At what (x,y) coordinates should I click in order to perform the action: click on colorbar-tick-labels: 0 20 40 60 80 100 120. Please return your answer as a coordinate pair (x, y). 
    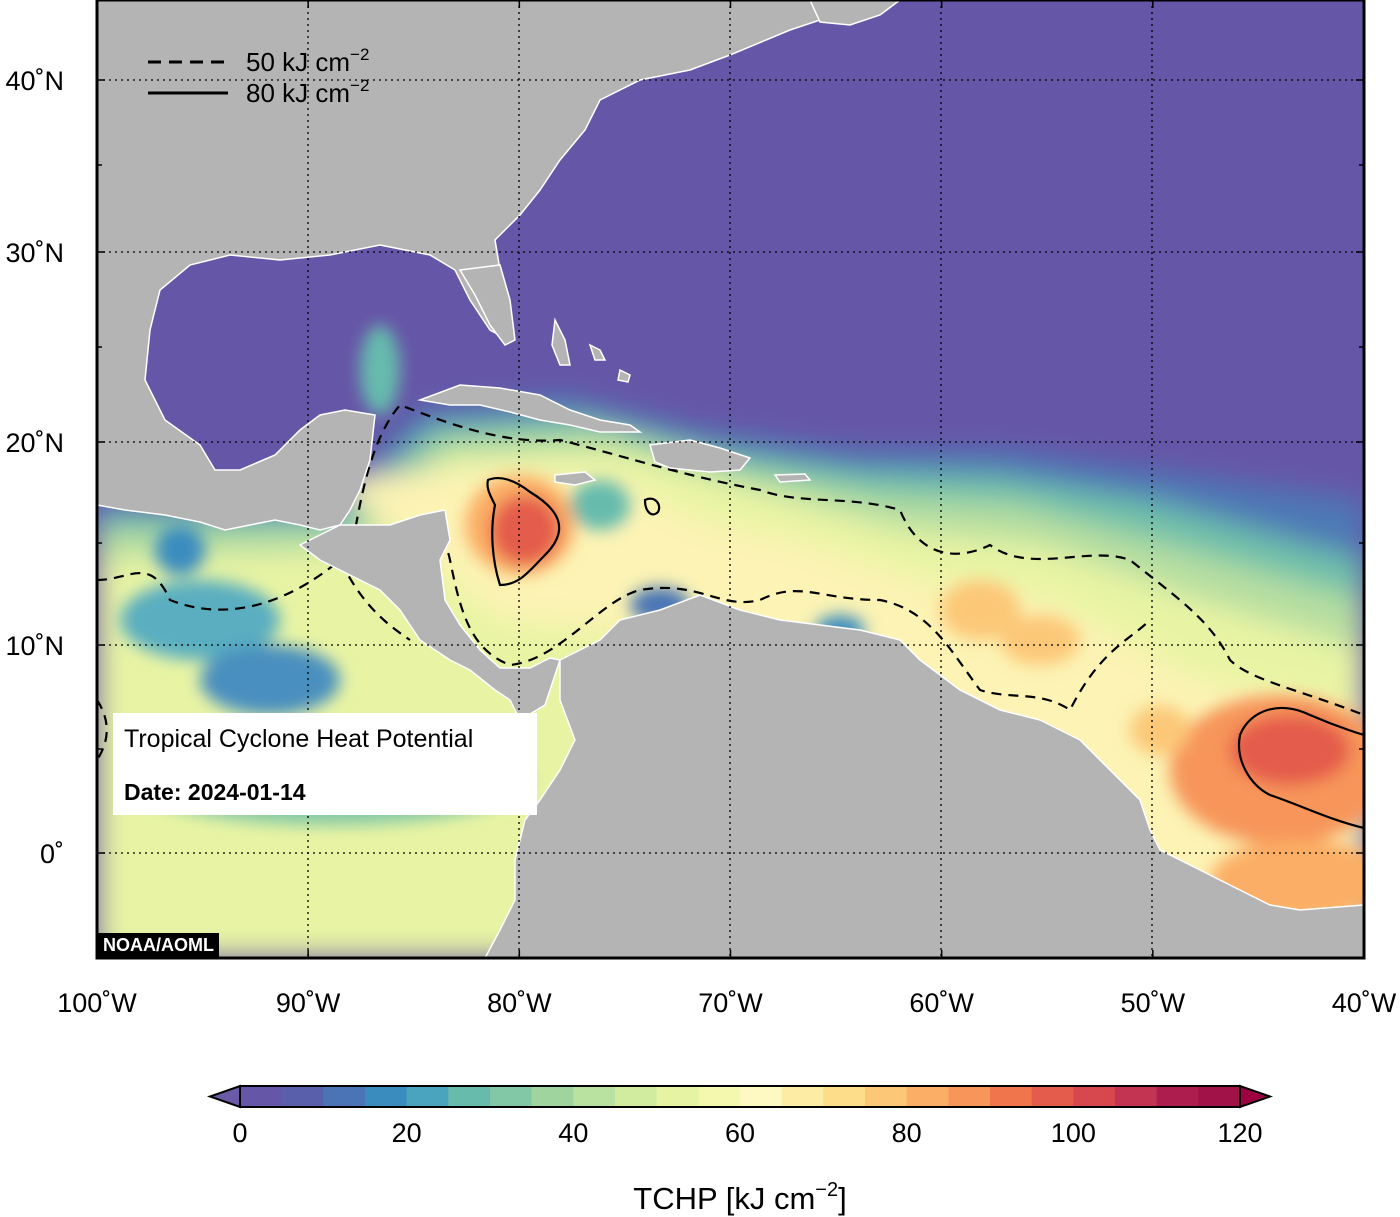
    Looking at the image, I should click on (747, 1133).